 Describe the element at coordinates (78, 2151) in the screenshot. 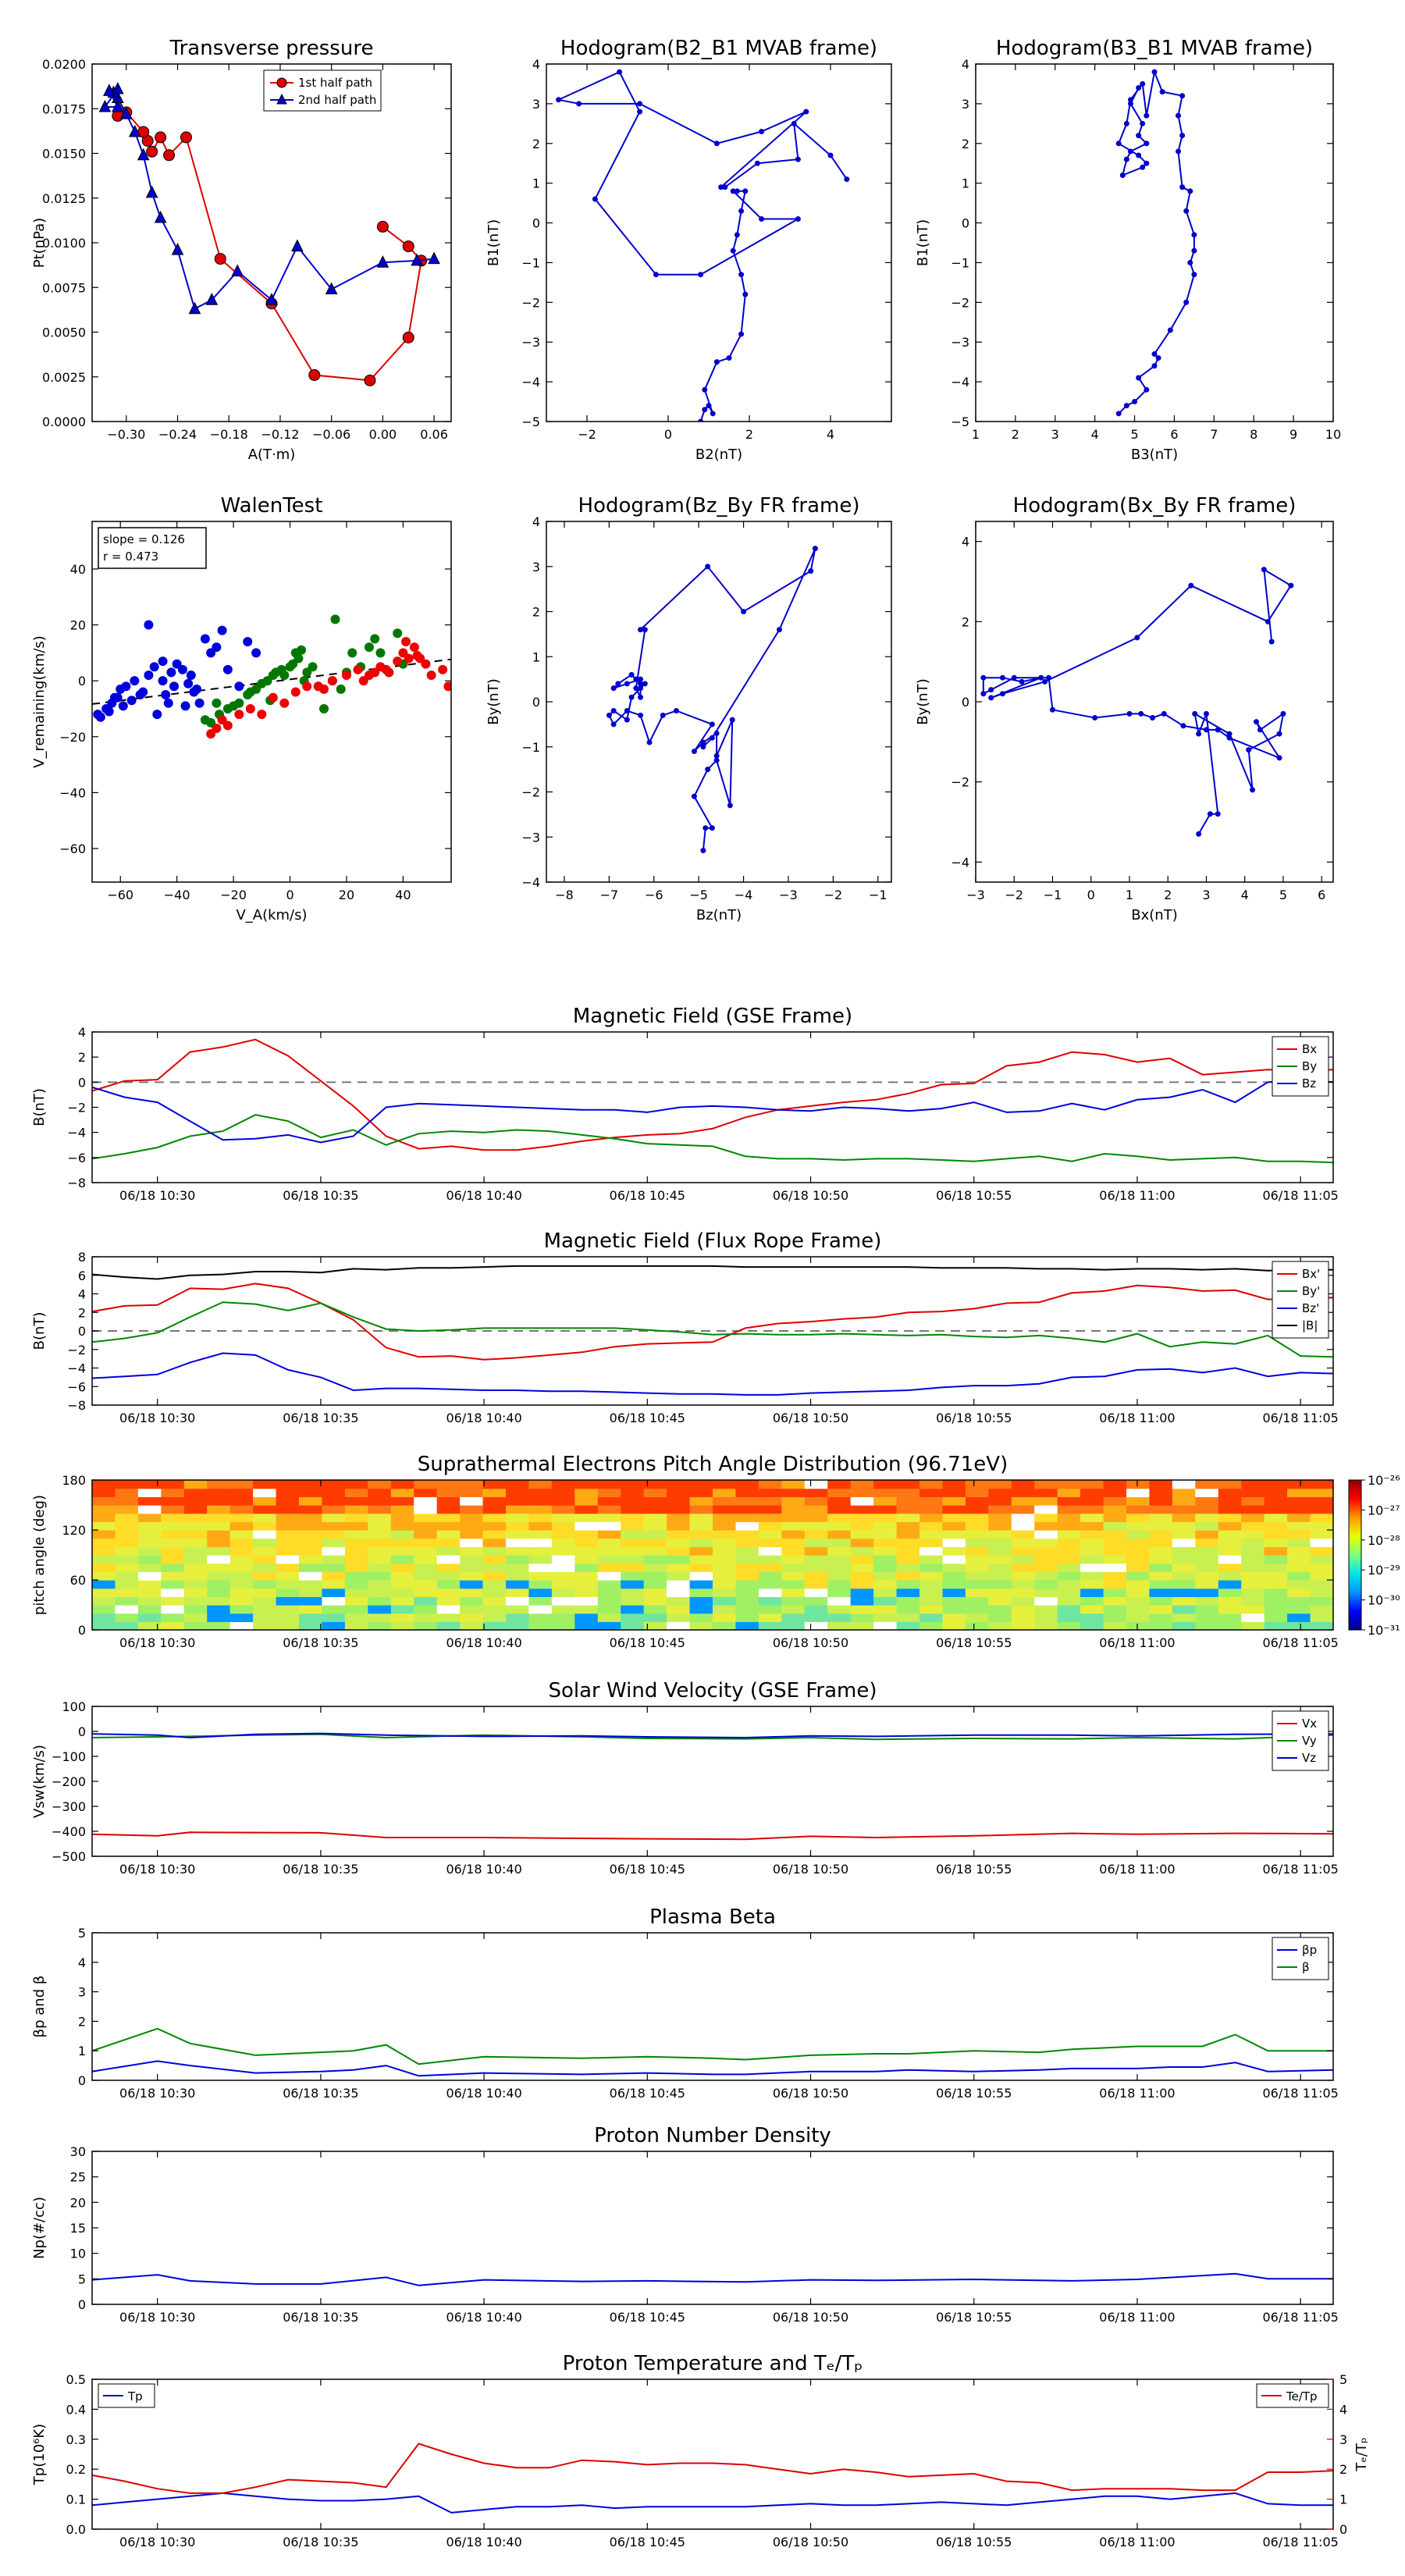

I see `y-tick-label: 30` at that location.